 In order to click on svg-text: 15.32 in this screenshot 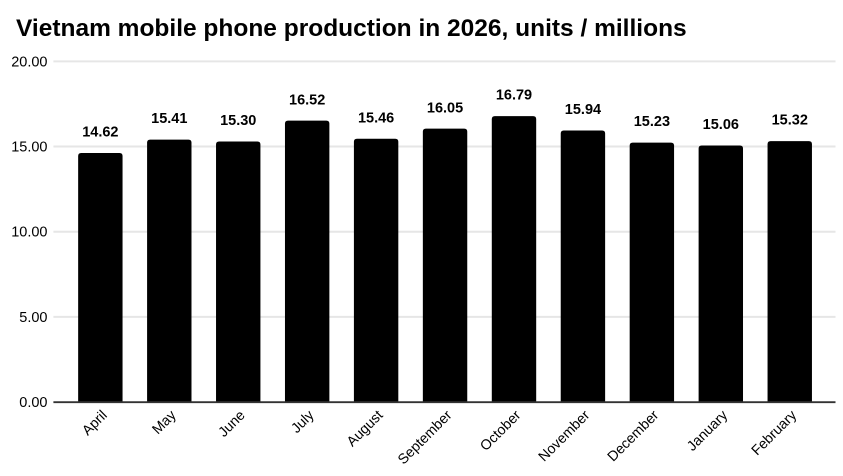, I will do `click(790, 121)`.